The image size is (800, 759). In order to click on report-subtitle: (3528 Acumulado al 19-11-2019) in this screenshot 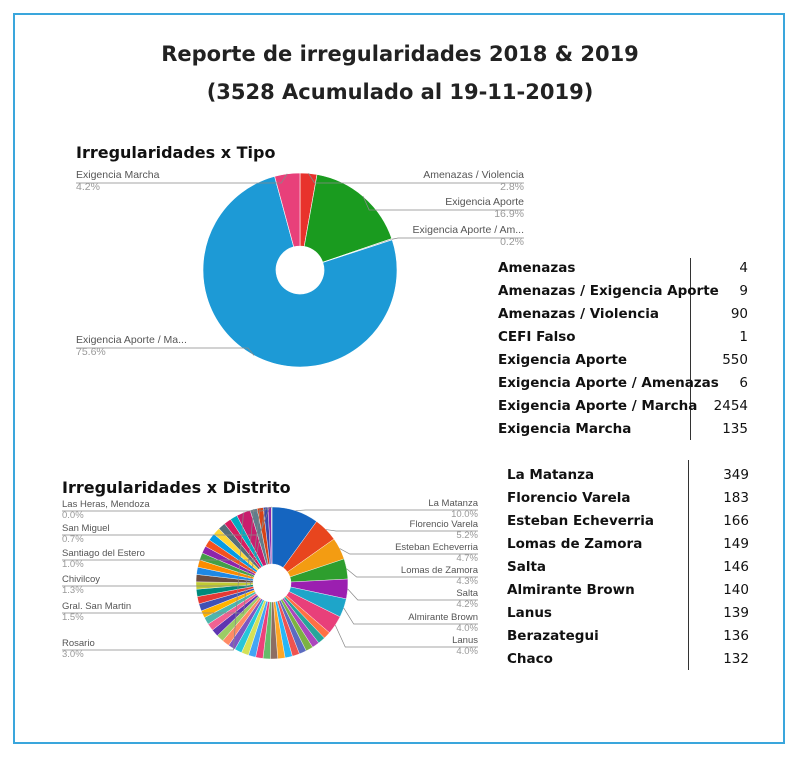, I will do `click(400, 92)`.